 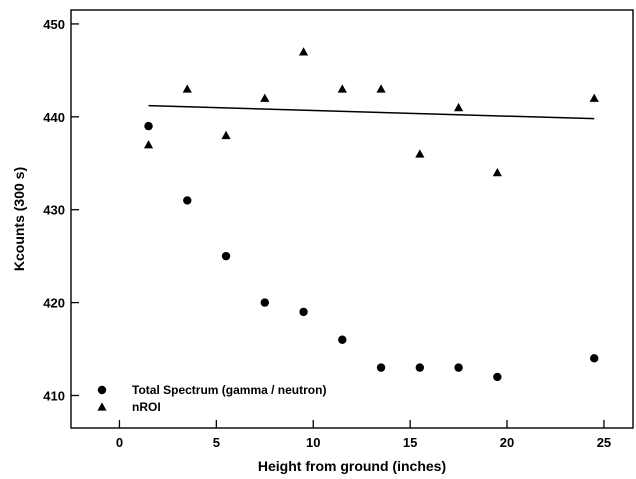 I want to click on fit-lines, so click(x=371, y=112).